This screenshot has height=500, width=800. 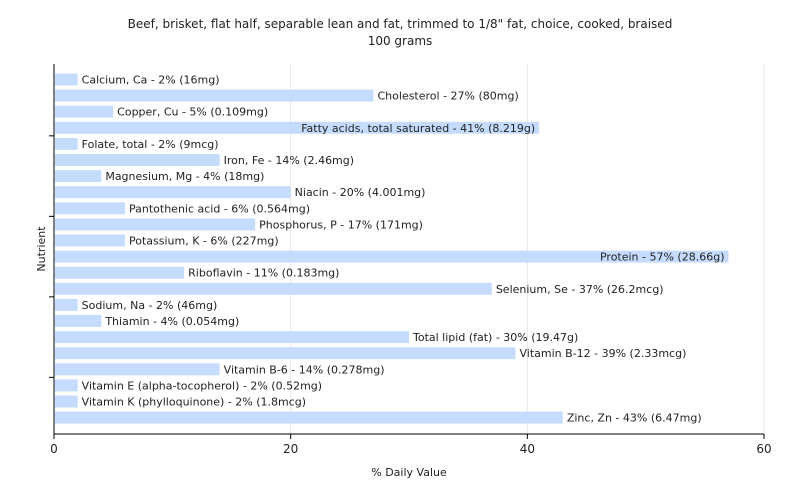 I want to click on y-axis-title: Nutrient, so click(x=41, y=249).